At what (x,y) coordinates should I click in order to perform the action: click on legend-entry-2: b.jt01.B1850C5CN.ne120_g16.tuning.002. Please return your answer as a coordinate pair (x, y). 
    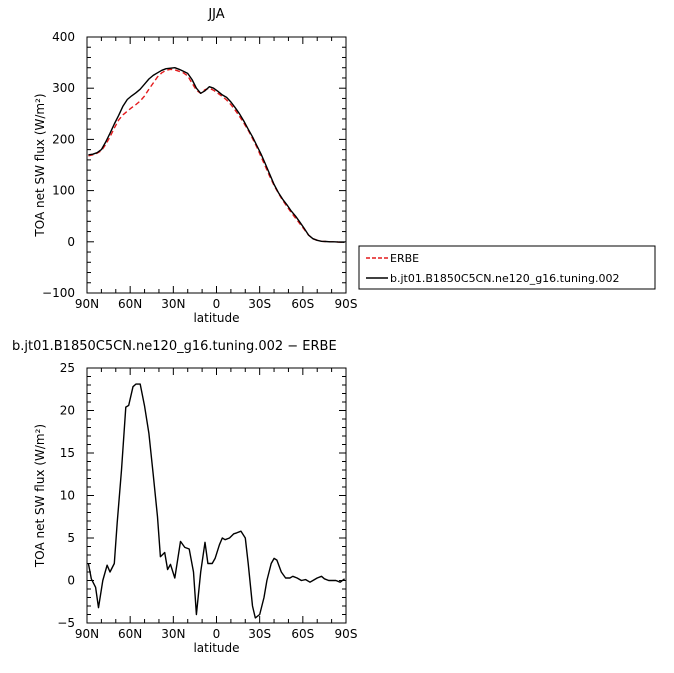
    Looking at the image, I should click on (504, 278).